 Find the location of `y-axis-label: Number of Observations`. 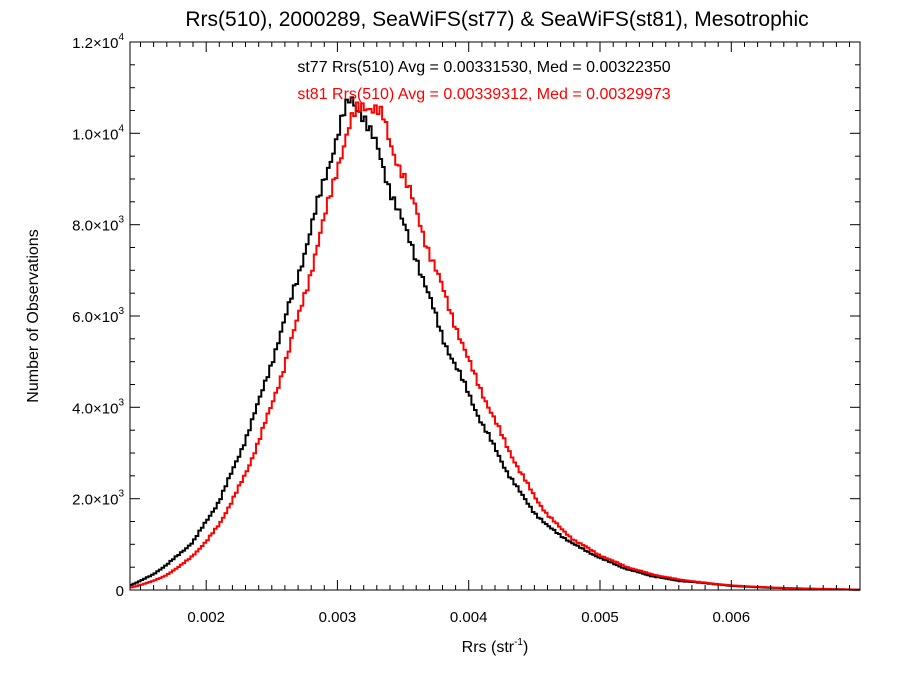

y-axis-label: Number of Observations is located at coordinates (33, 315).